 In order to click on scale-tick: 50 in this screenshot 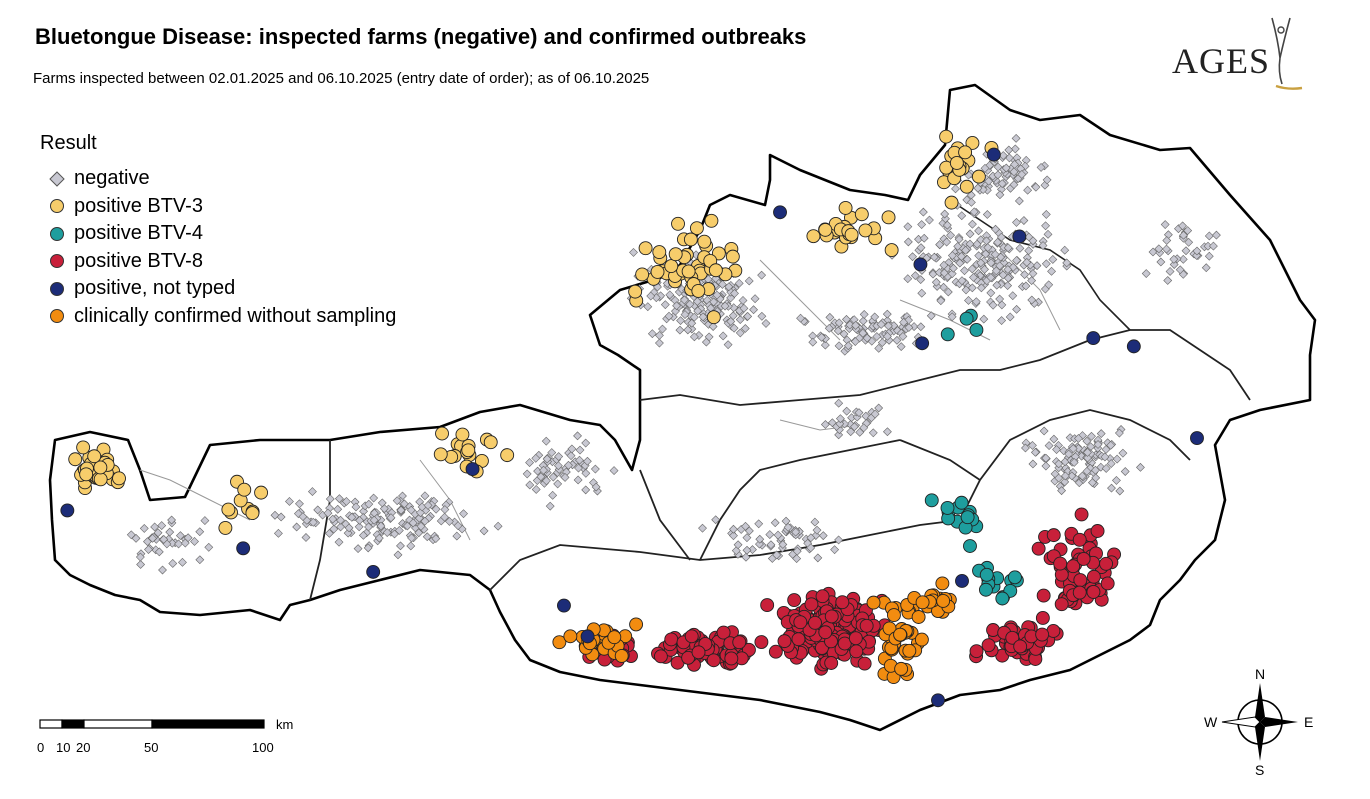, I will do `click(151, 747)`.